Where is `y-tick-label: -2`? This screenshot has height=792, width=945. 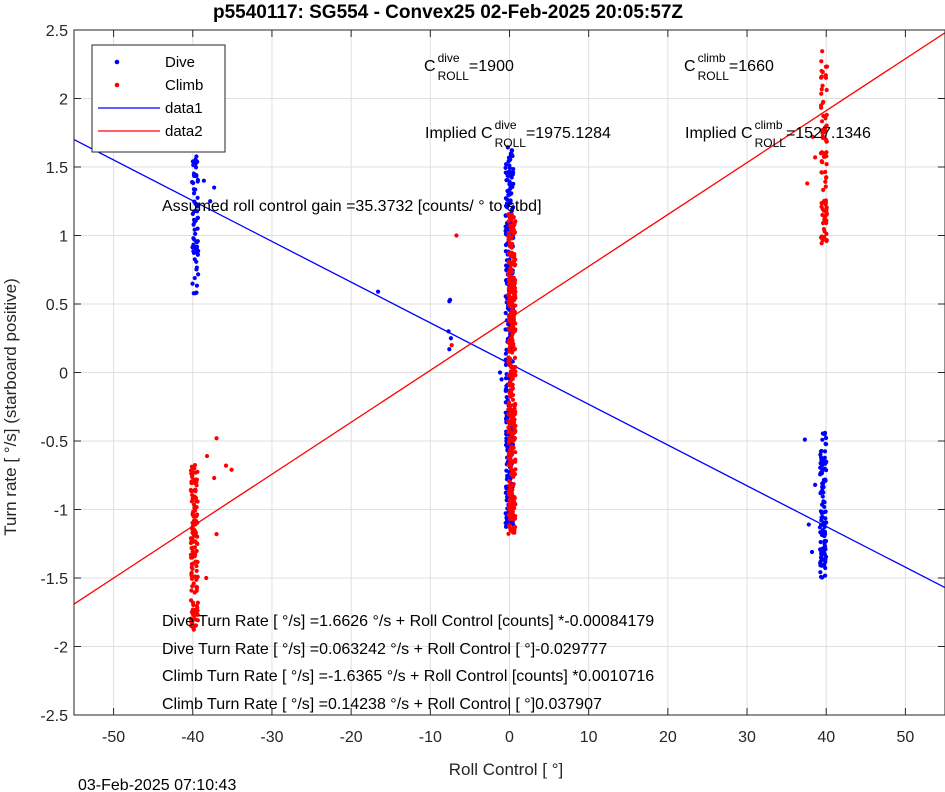 y-tick-label: -2 is located at coordinates (61, 648).